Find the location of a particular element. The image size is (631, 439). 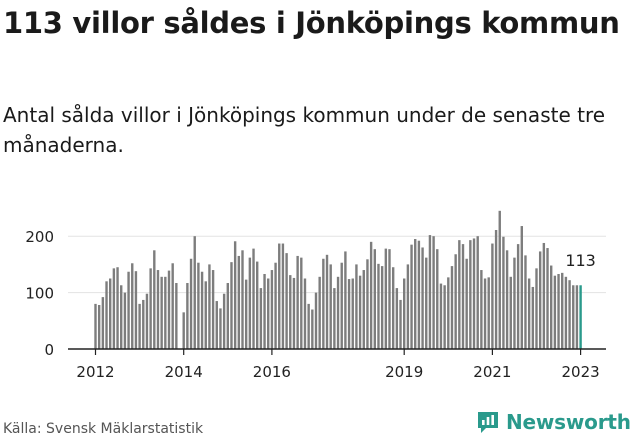

x-tick-label: 2016 is located at coordinates (272, 372).